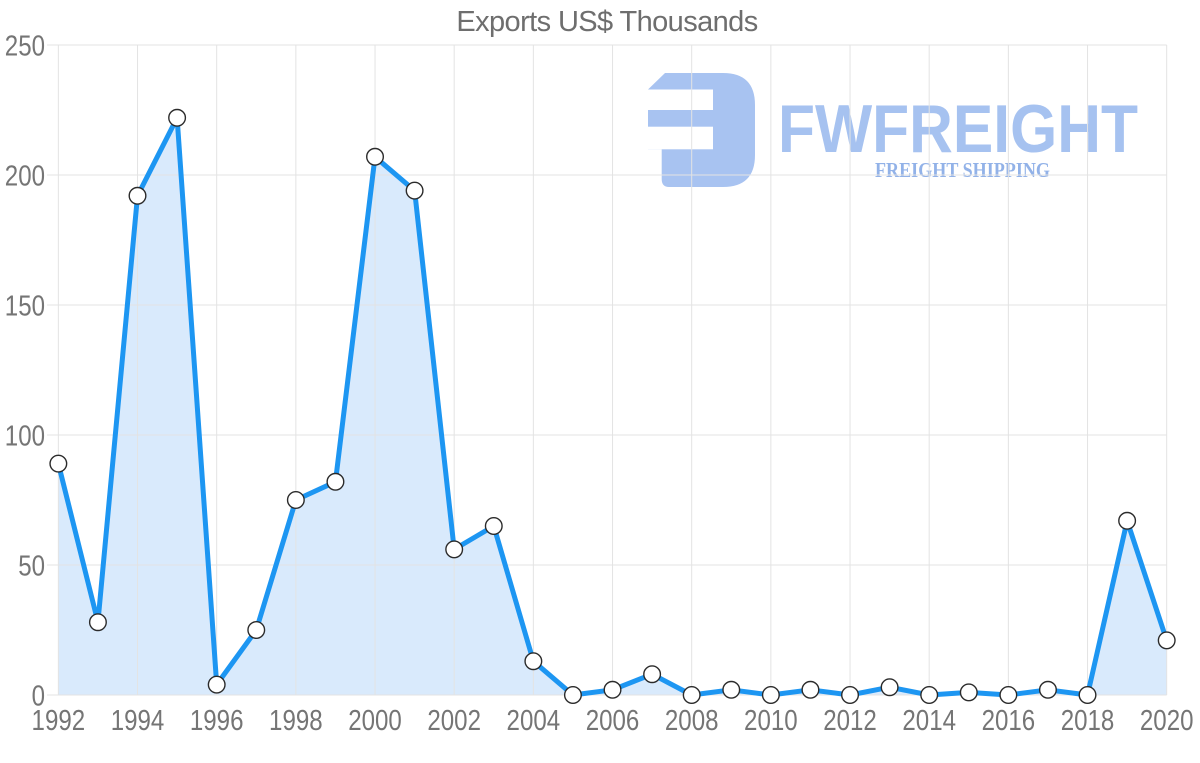 Image resolution: width=1200 pixels, height=763 pixels. What do you see at coordinates (1008, 695) in the screenshot?
I see `data-point-2016` at bounding box center [1008, 695].